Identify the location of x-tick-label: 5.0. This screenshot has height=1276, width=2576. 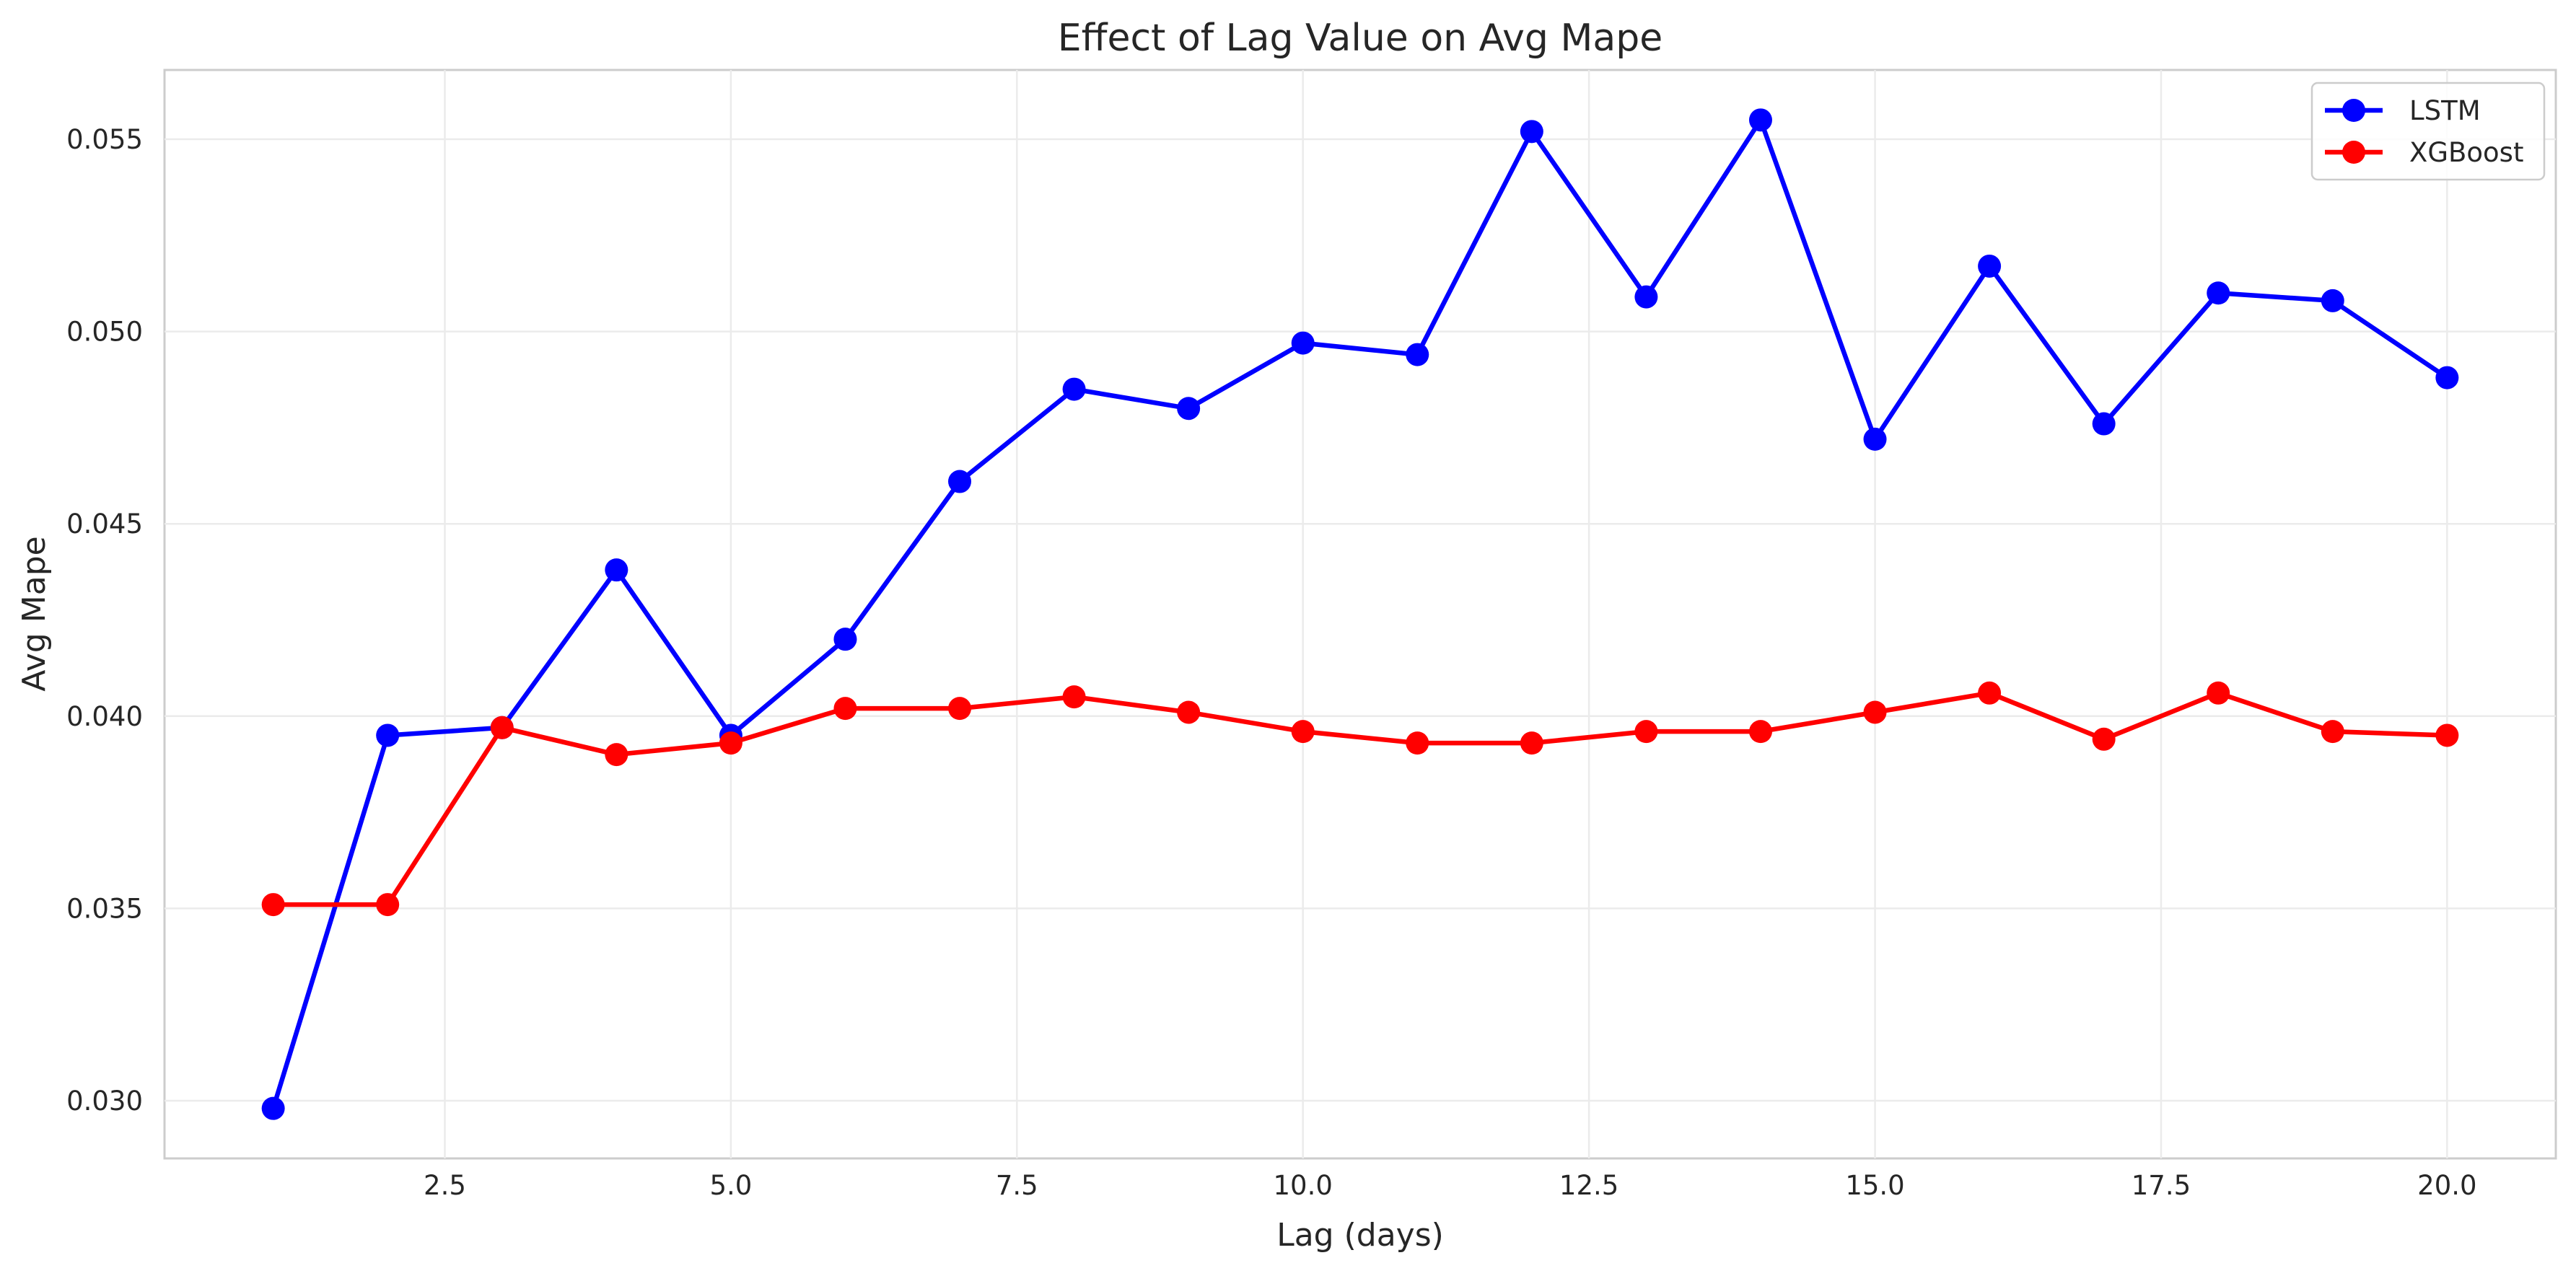
(730, 1185).